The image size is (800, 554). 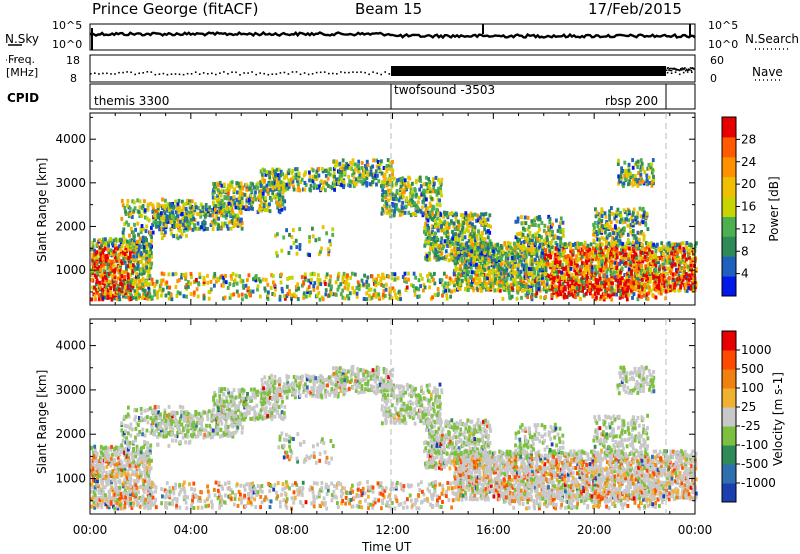 I want to click on y-tick-label: 4000, so click(x=70, y=139).